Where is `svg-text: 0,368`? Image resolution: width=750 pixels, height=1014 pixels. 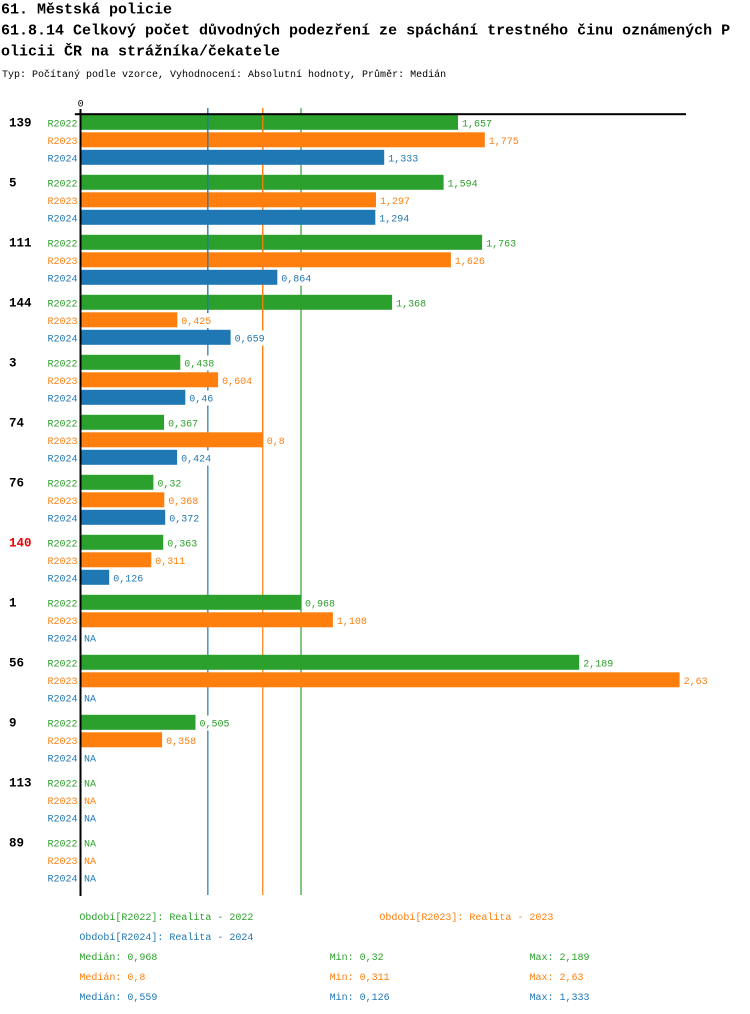 svg-text: 0,368 is located at coordinates (183, 502).